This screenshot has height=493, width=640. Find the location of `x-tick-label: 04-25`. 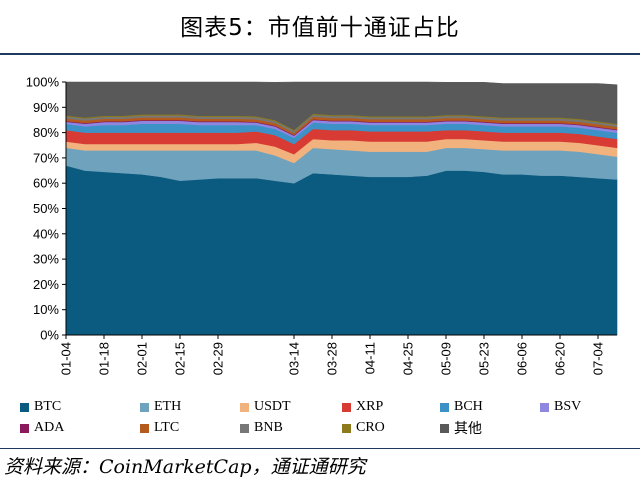

x-tick-label: 04-25 is located at coordinates (408, 358).